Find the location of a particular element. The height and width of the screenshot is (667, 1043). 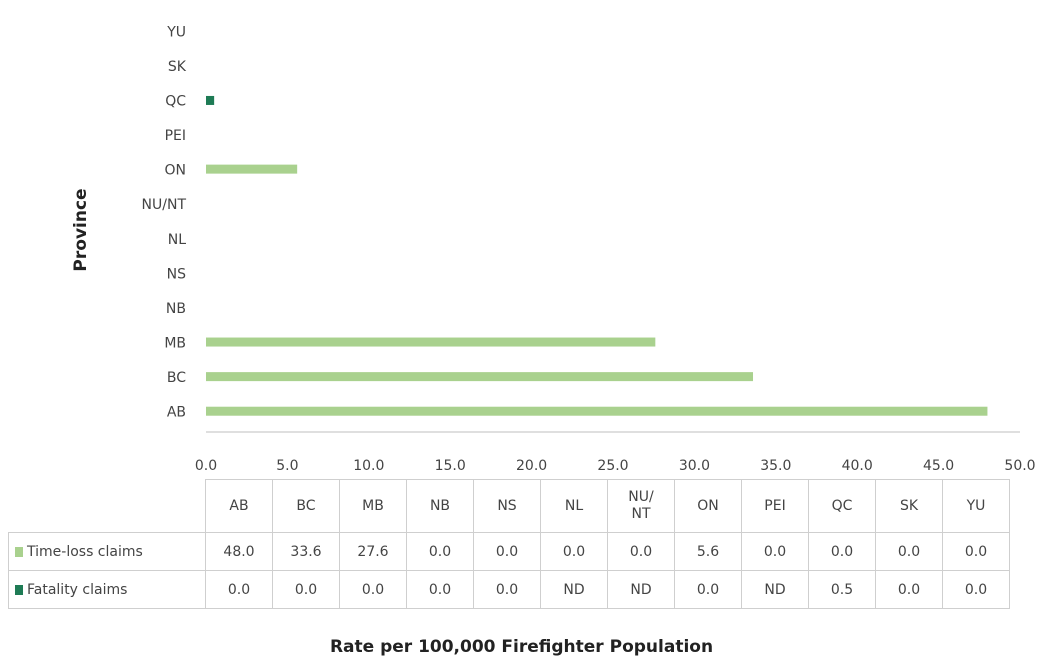

y-tick-label: MB is located at coordinates (175, 344).